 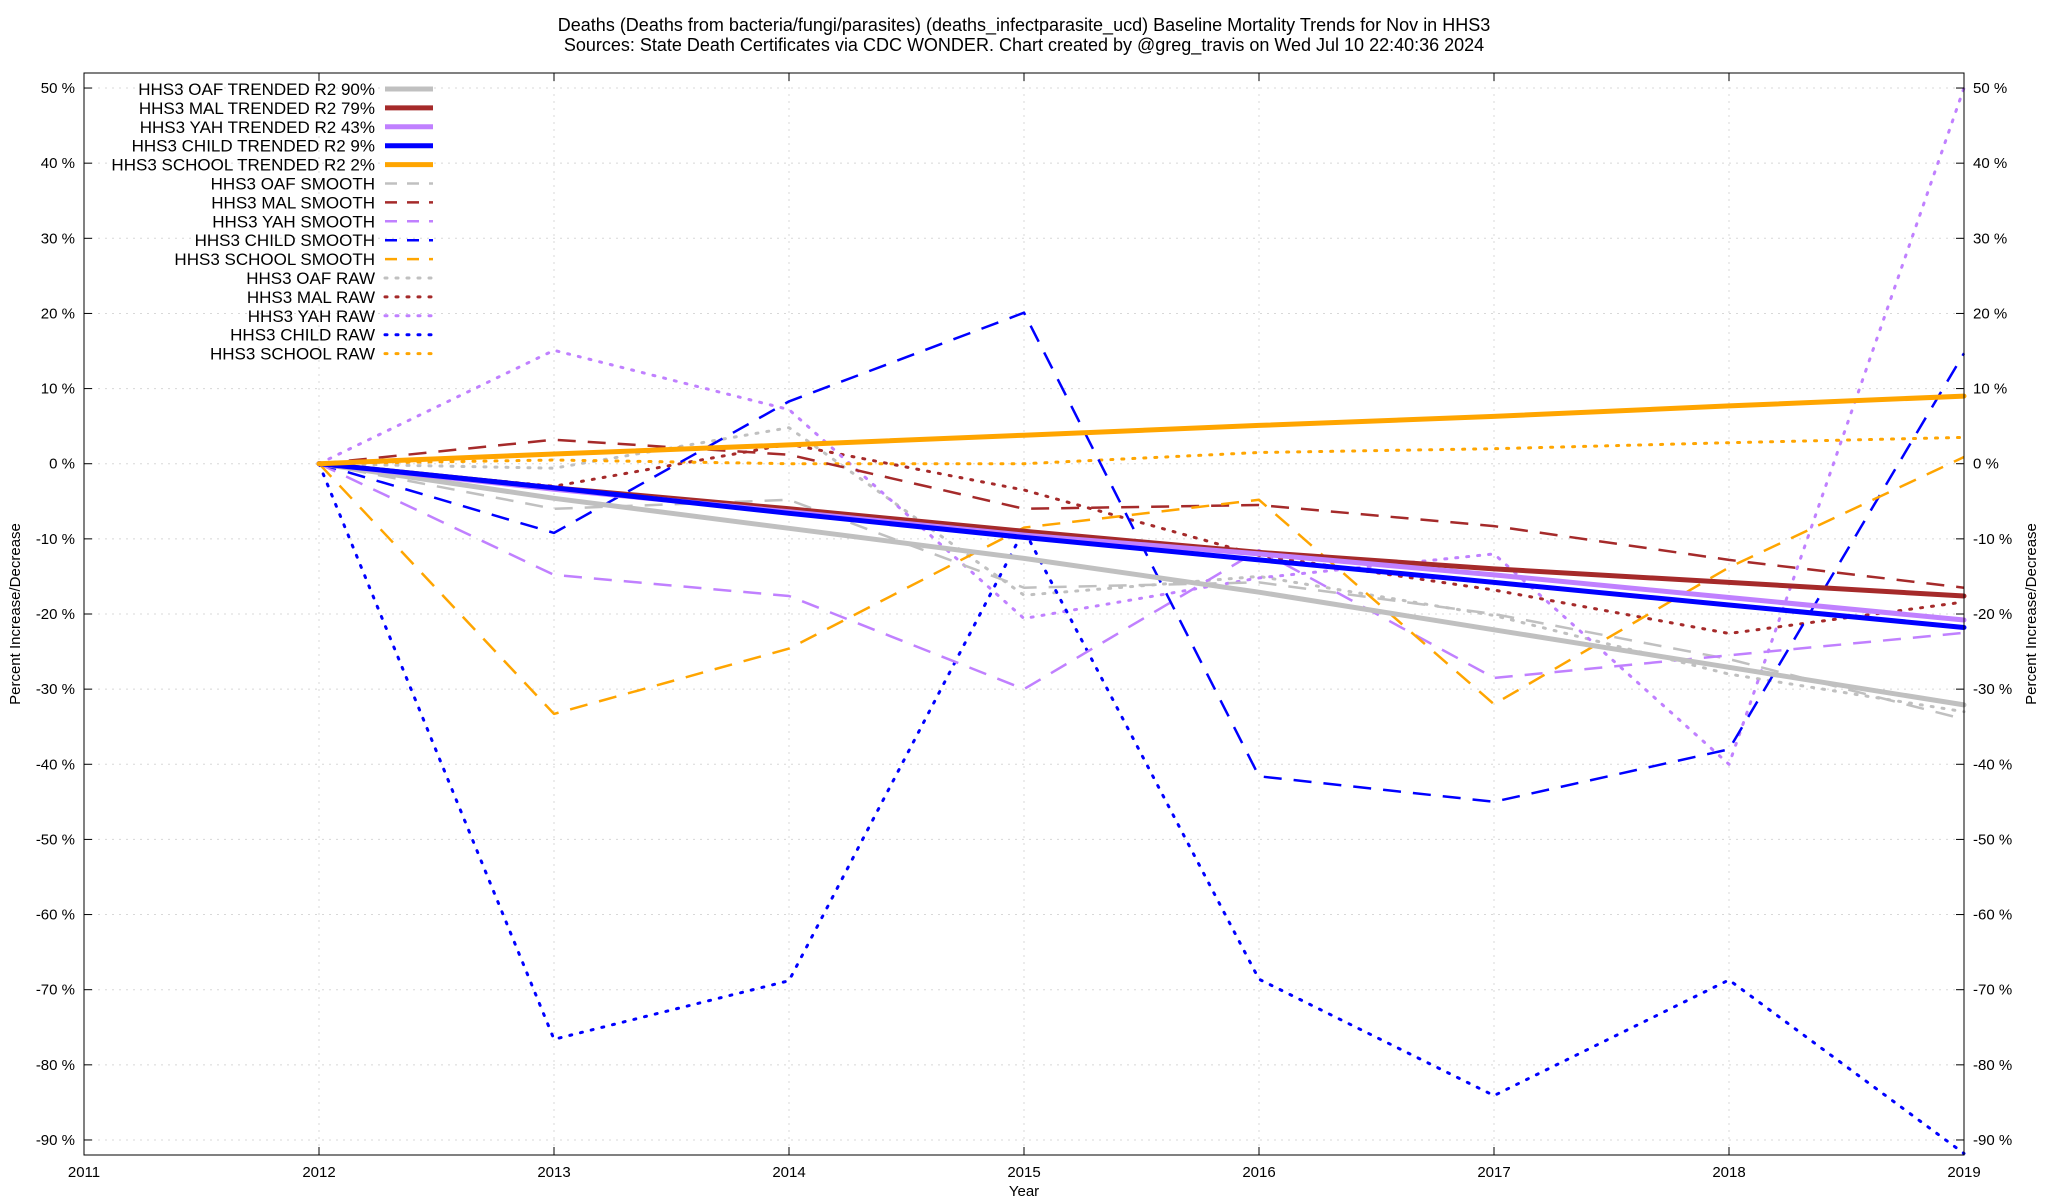 I want to click on y-tick-label-right: -50 %, so click(x=1992, y=839).